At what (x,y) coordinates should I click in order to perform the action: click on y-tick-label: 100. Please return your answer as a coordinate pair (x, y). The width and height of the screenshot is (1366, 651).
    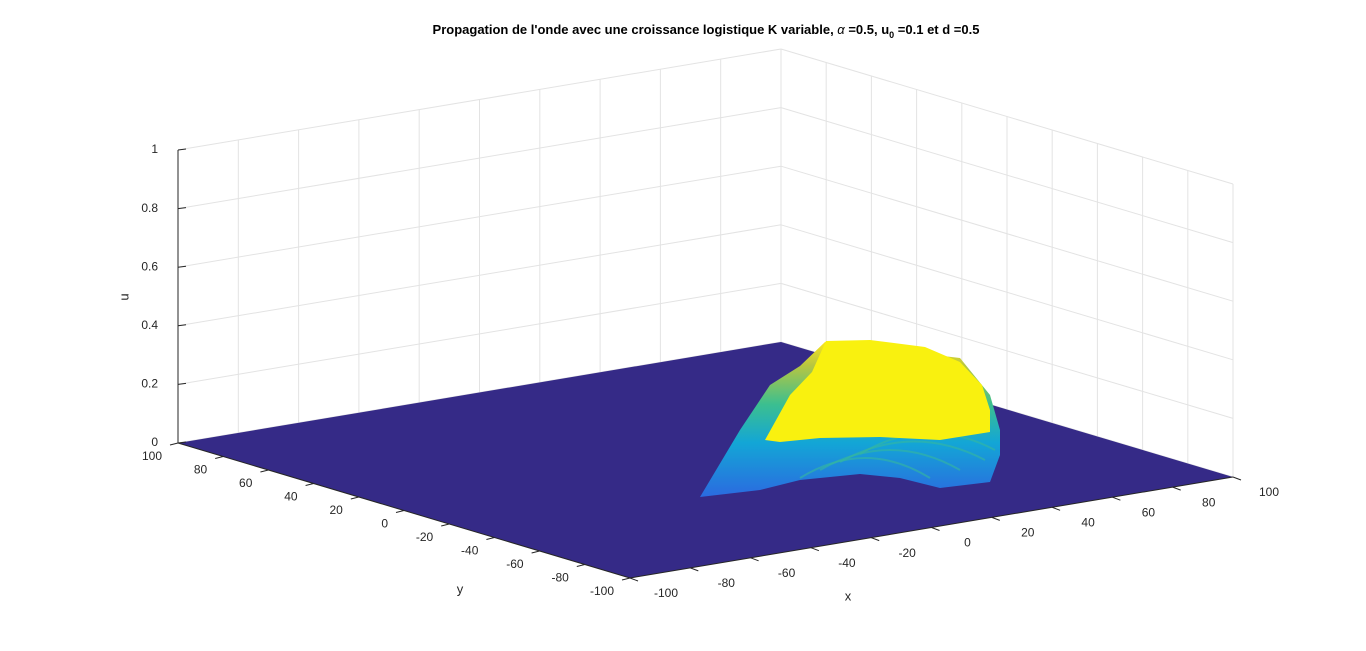
    Looking at the image, I should click on (152, 456).